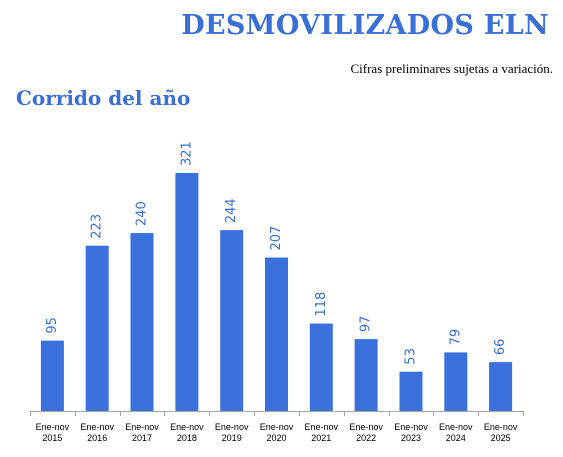  What do you see at coordinates (231, 210) in the screenshot?
I see `bar-data-label: 244` at bounding box center [231, 210].